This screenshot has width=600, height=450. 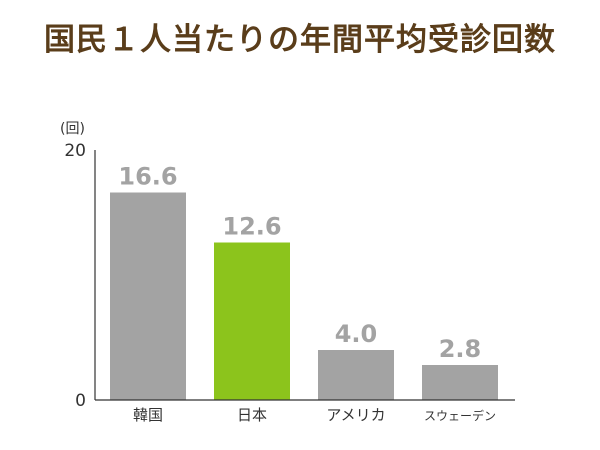 What do you see at coordinates (147, 177) in the screenshot?
I see `value-label-0: 16.6` at bounding box center [147, 177].